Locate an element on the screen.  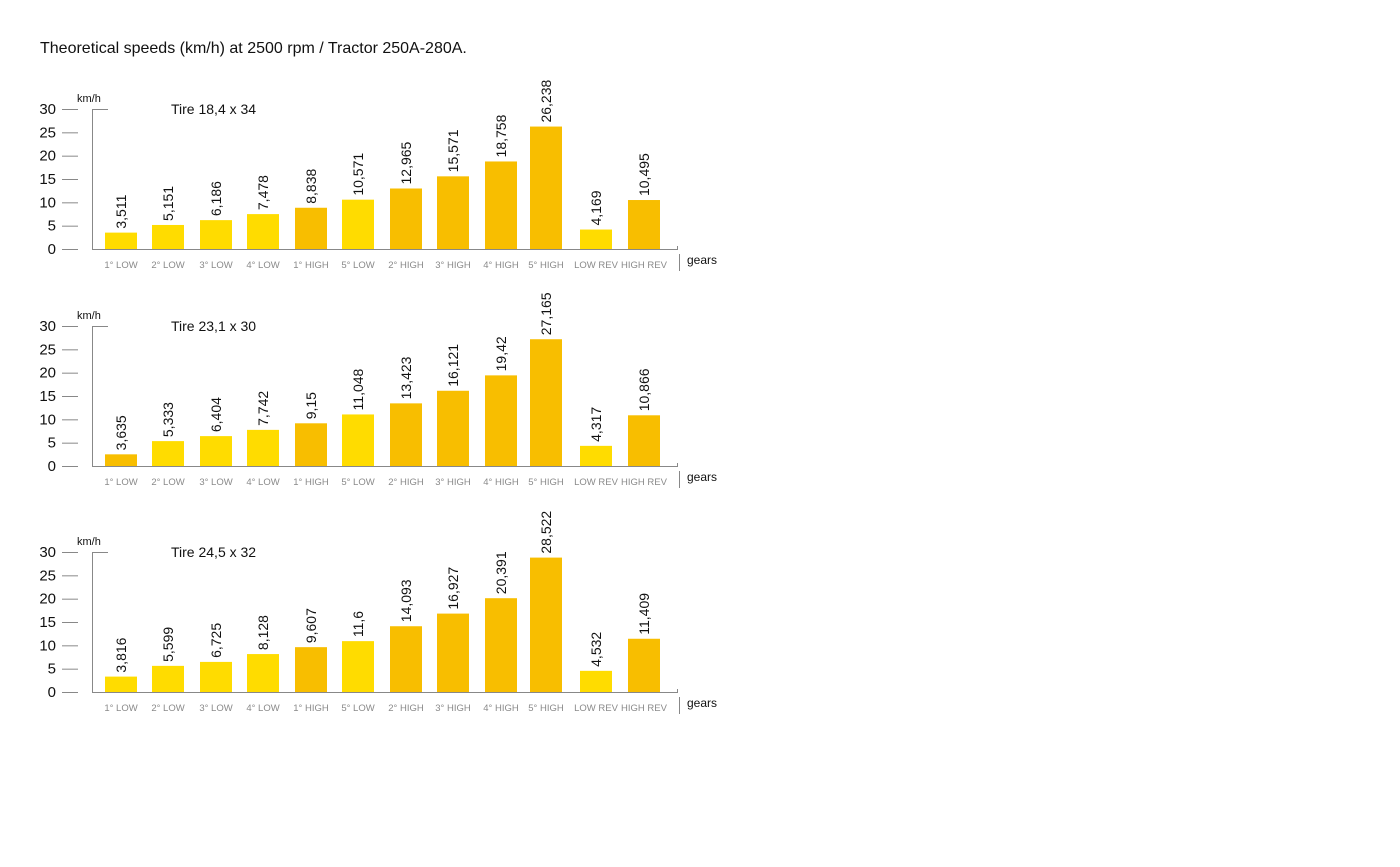
data-label: 14,093 is located at coordinates (406, 600).